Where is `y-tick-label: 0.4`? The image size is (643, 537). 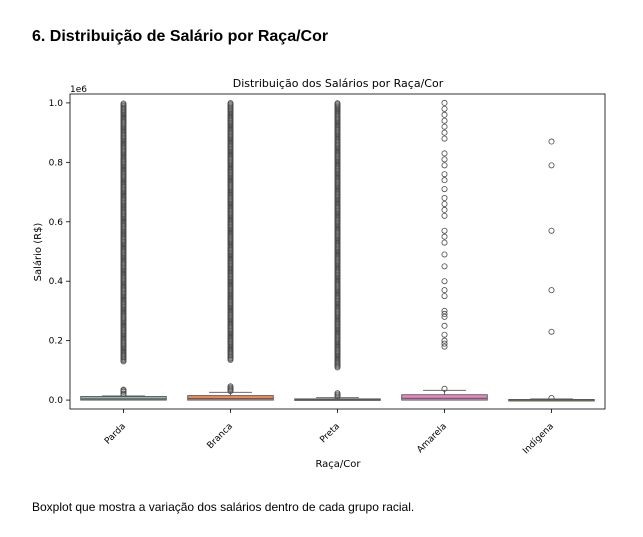 y-tick-label: 0.4 is located at coordinates (56, 282).